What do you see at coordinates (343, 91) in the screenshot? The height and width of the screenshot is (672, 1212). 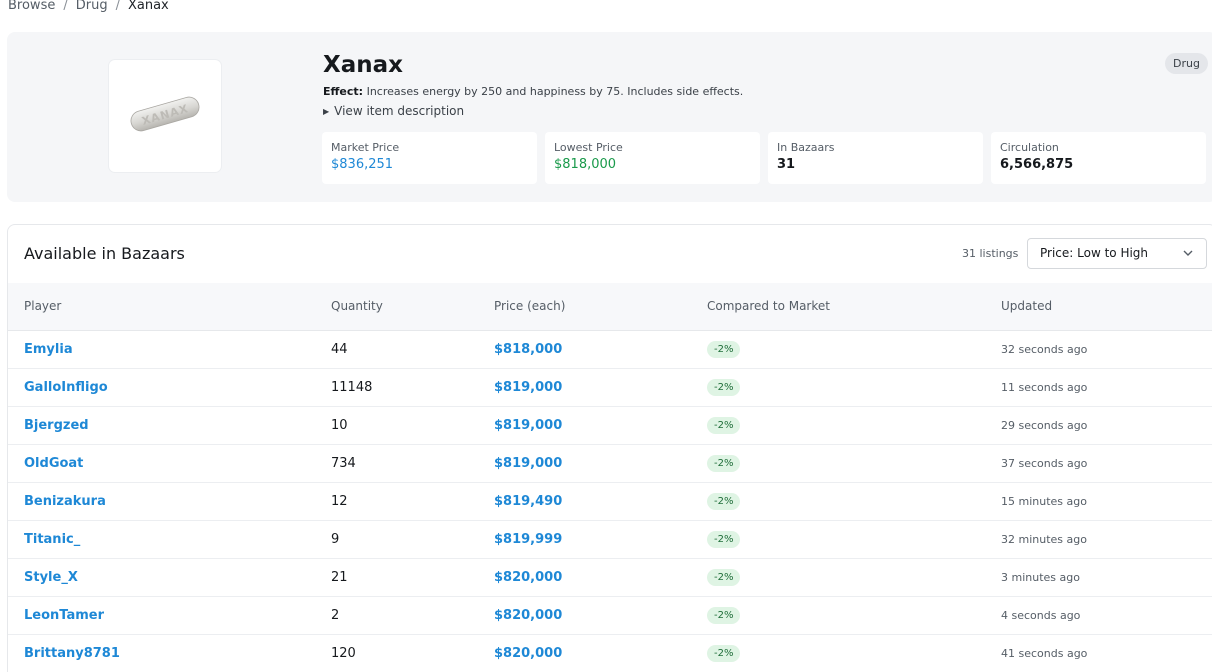 I see `effect-label: Effect:` at bounding box center [343, 91].